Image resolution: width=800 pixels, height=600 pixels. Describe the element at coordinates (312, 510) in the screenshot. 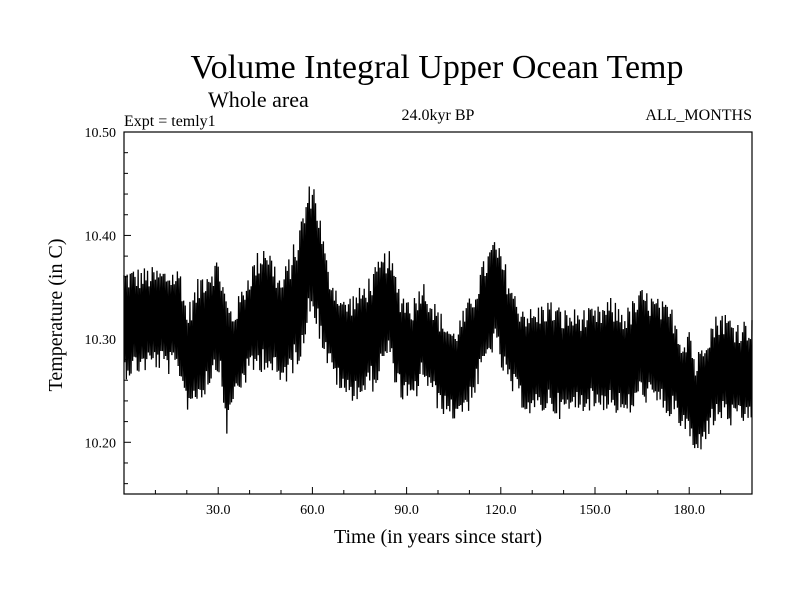

I see `x-tick-label: 60.0` at that location.